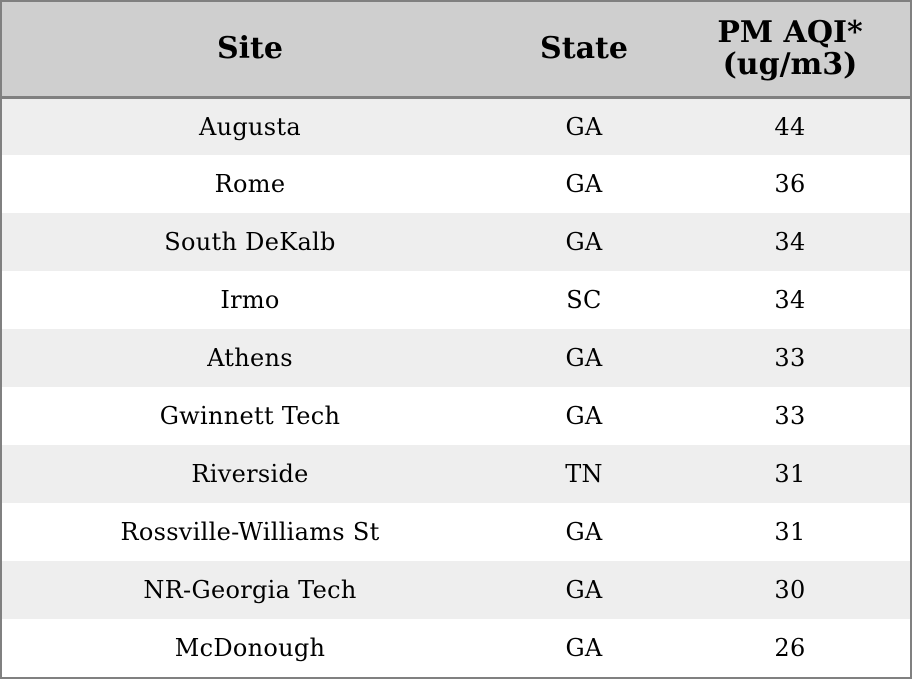  I want to click on cell-site: Riverside, so click(250, 474).